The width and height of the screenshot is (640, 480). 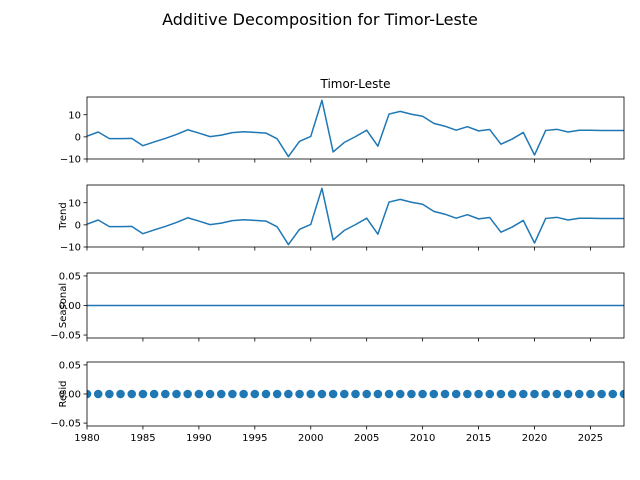 I want to click on figure-suptitle: Additive Decomposition for Timor-Leste, so click(x=320, y=19).